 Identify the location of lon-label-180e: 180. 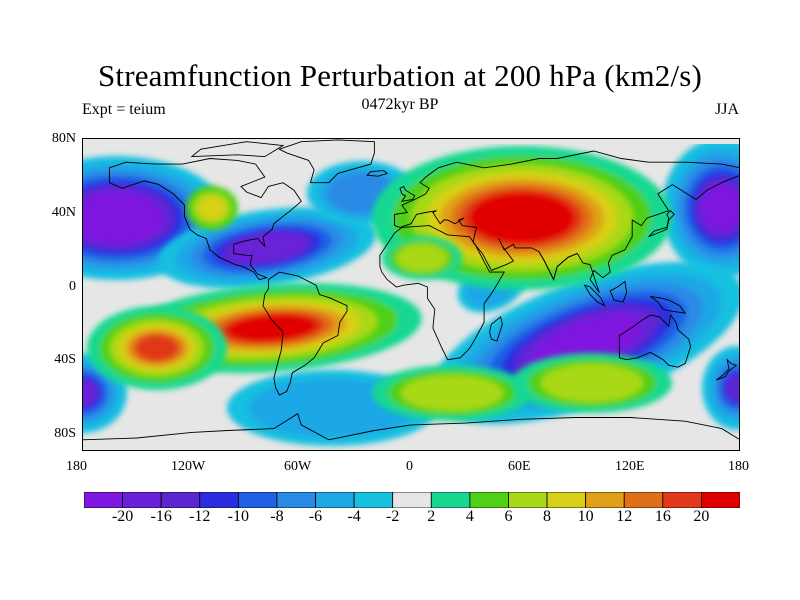
(738, 466).